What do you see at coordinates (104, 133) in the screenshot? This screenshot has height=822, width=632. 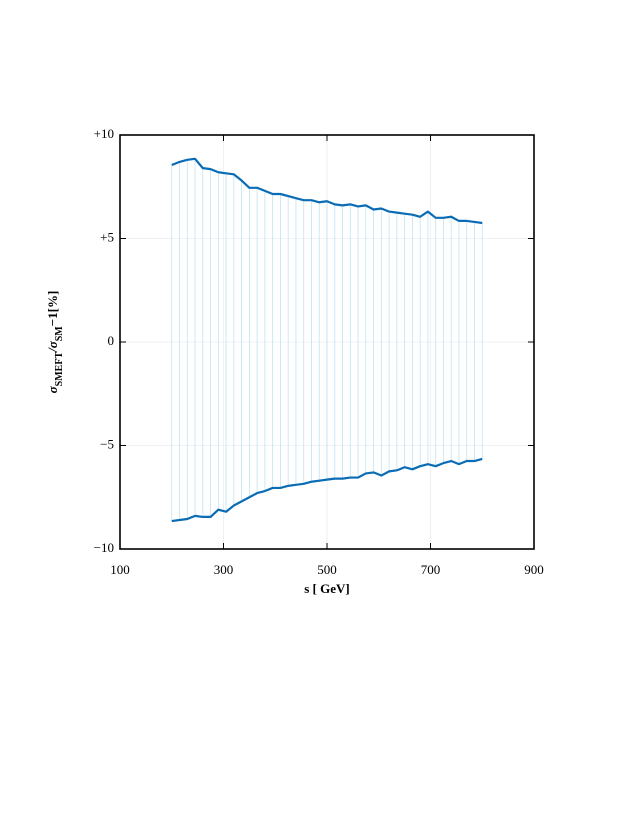 I see `y-tick-label: +10` at bounding box center [104, 133].